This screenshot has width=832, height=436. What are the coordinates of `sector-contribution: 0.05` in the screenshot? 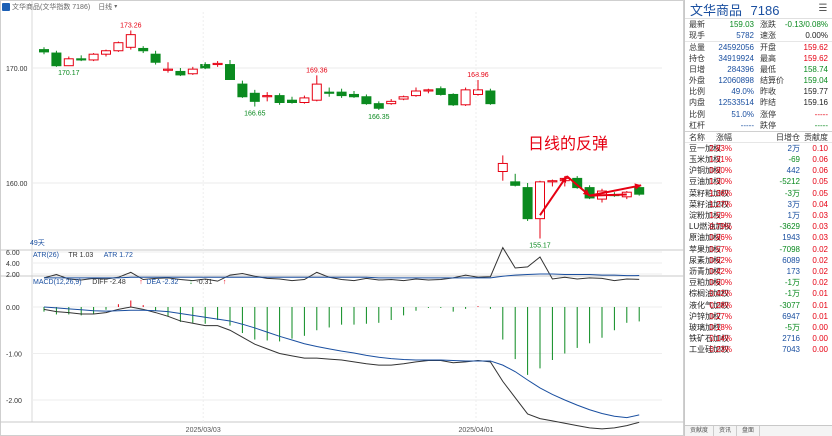 It's located at (820, 193).